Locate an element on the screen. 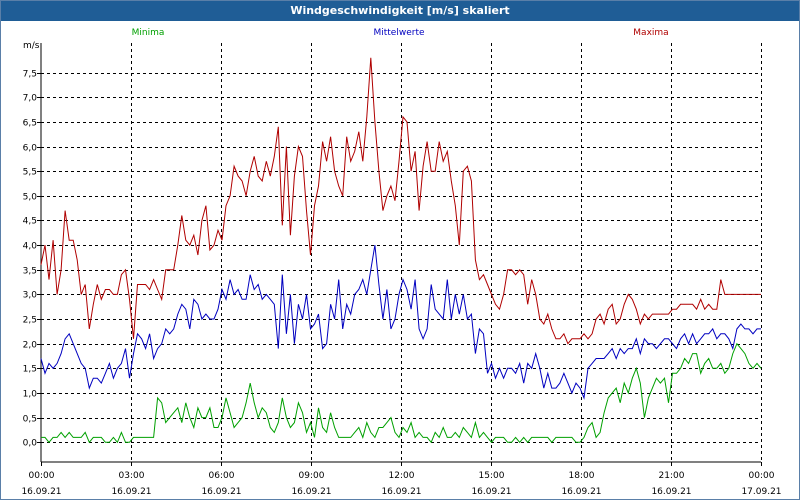 Image resolution: width=800 pixels, height=500 pixels. y-tick-label: 5,5 is located at coordinates (30, 173).